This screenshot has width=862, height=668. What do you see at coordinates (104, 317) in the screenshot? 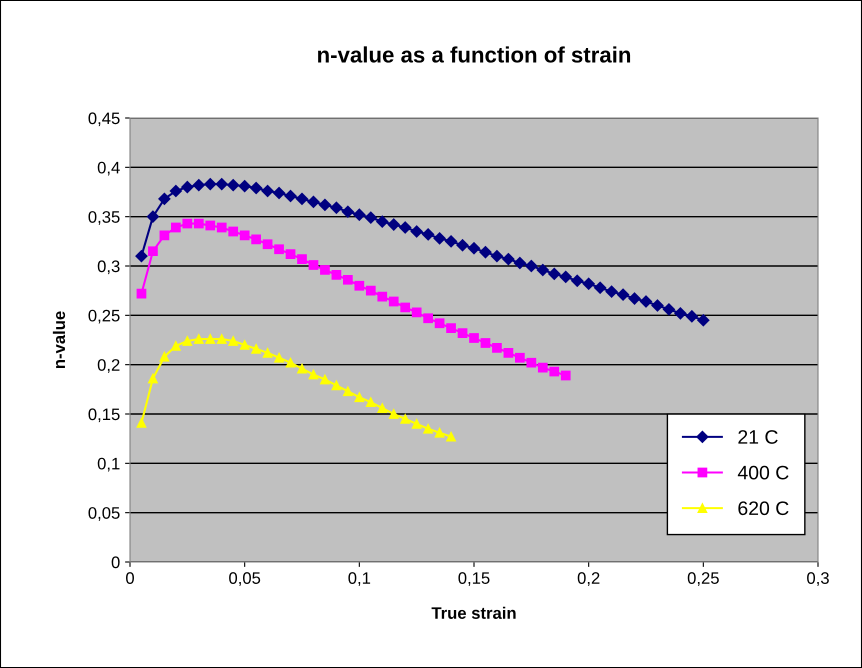
I see `y-tick-label: 0,25` at bounding box center [104, 317].